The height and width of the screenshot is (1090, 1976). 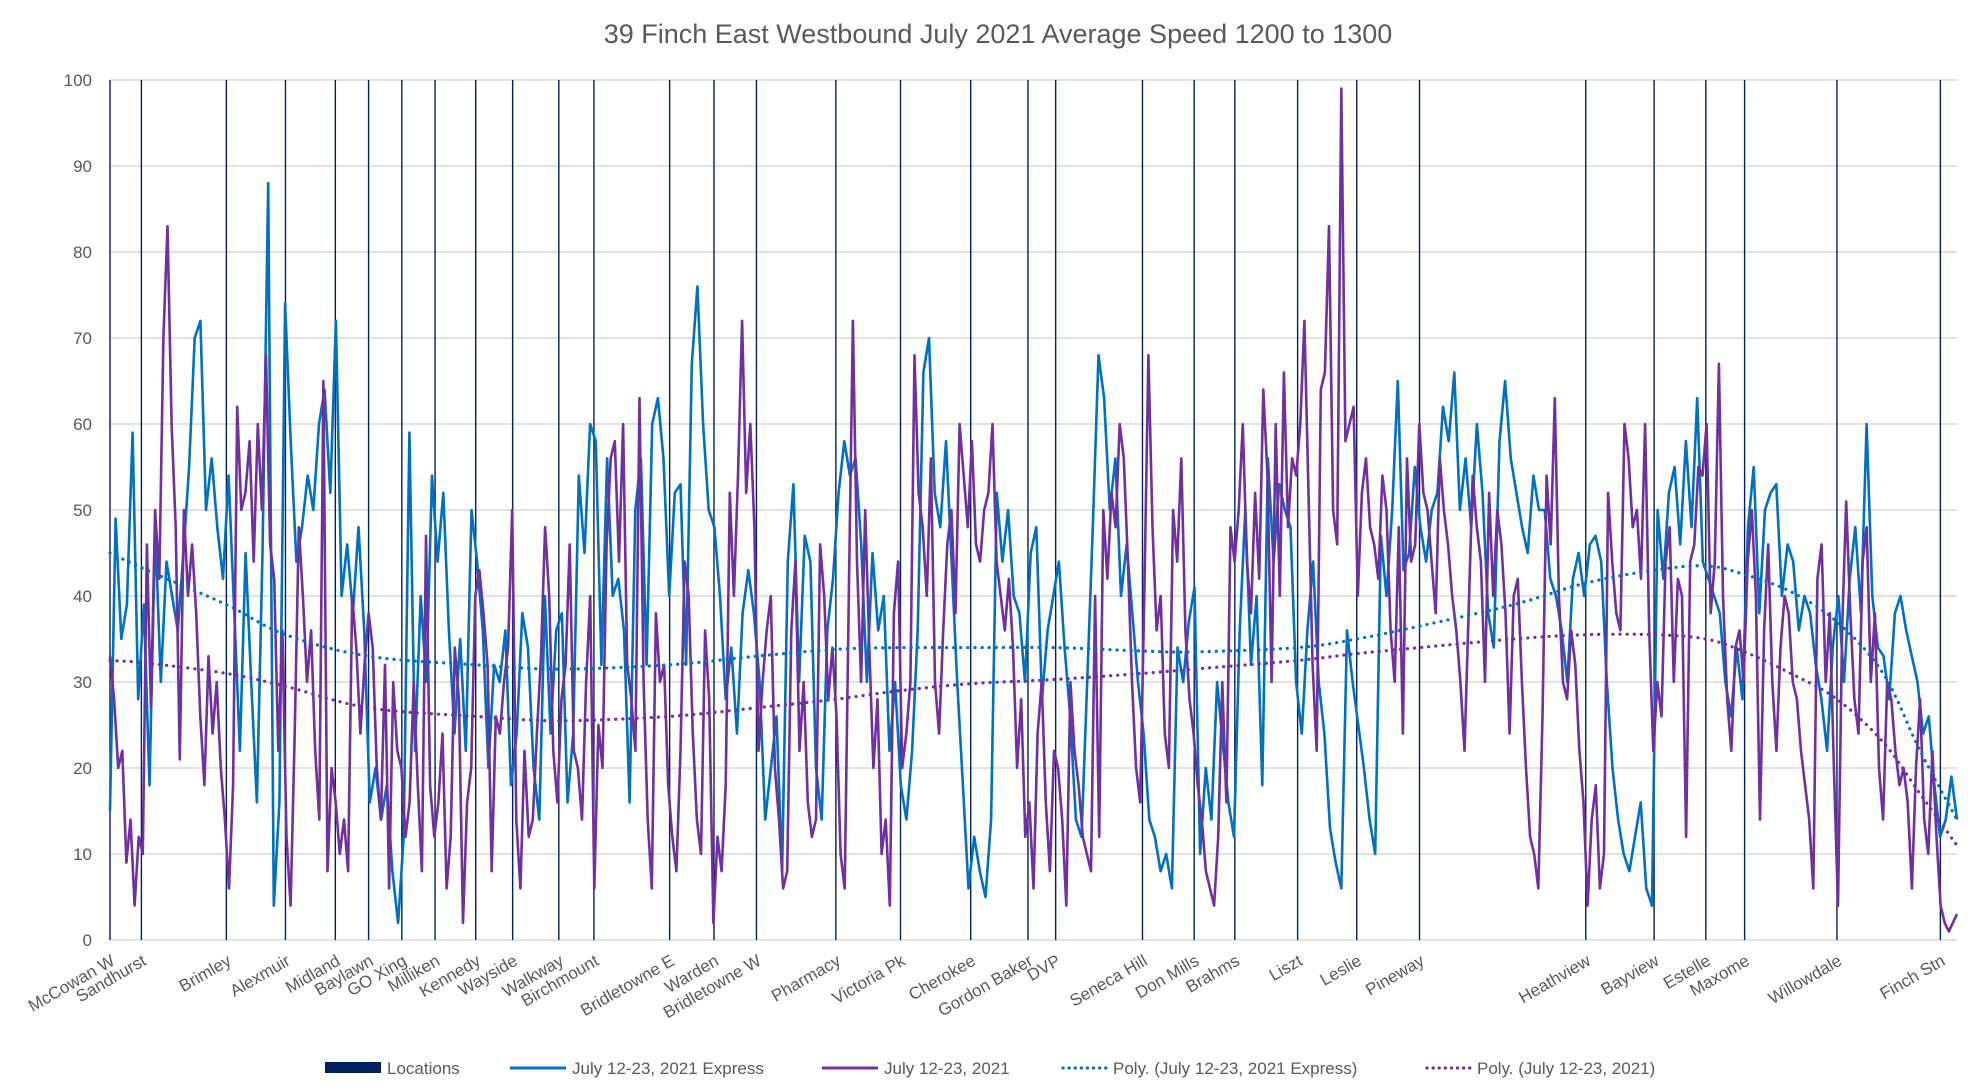 I want to click on legend-label: Poly. (July 12-23, 2021), so click(x=1566, y=1068).